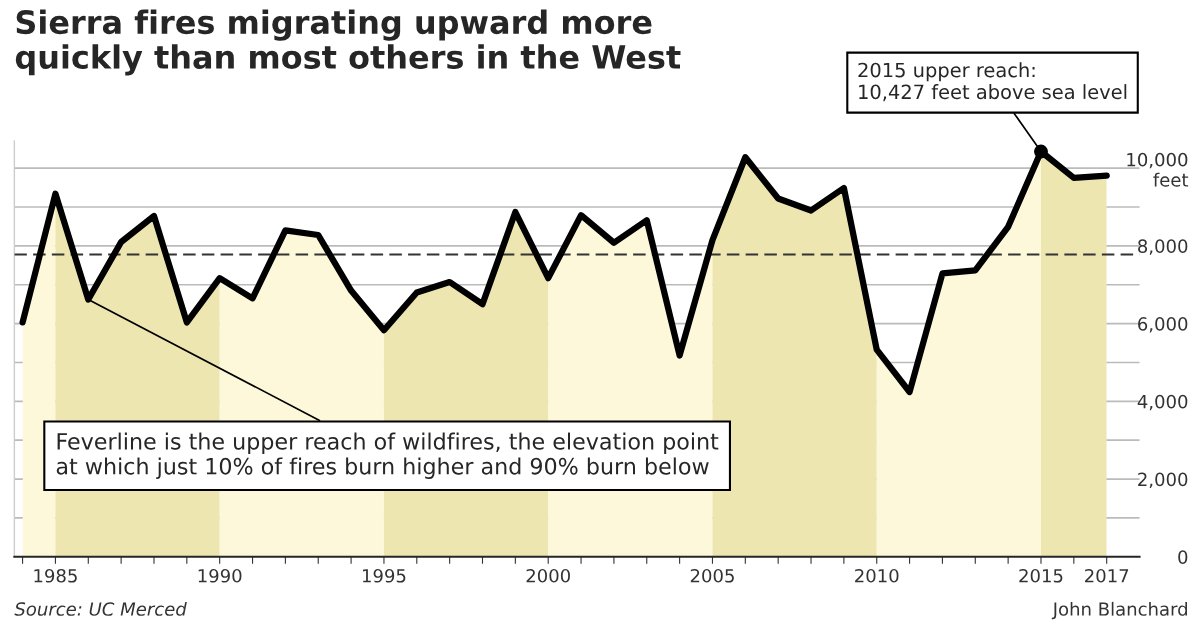 This screenshot has height=632, width=1197. Describe the element at coordinates (384, 575) in the screenshot. I see `x-tick-label: 1995` at that location.